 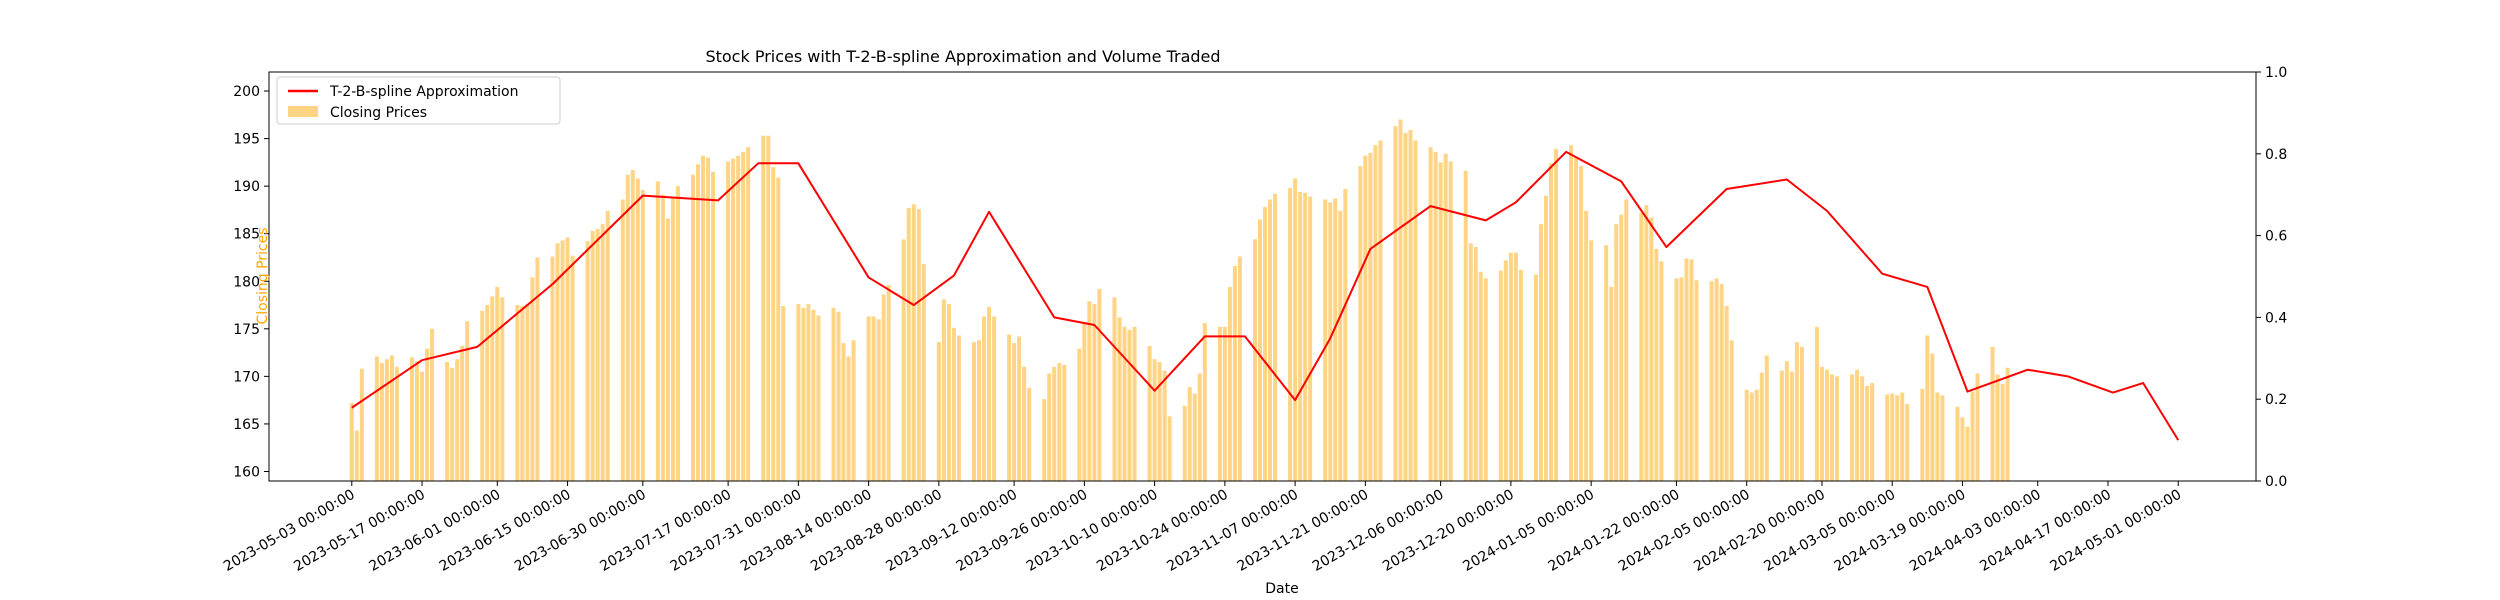 What do you see at coordinates (246, 187) in the screenshot?
I see `y-tick-label: 190` at bounding box center [246, 187].